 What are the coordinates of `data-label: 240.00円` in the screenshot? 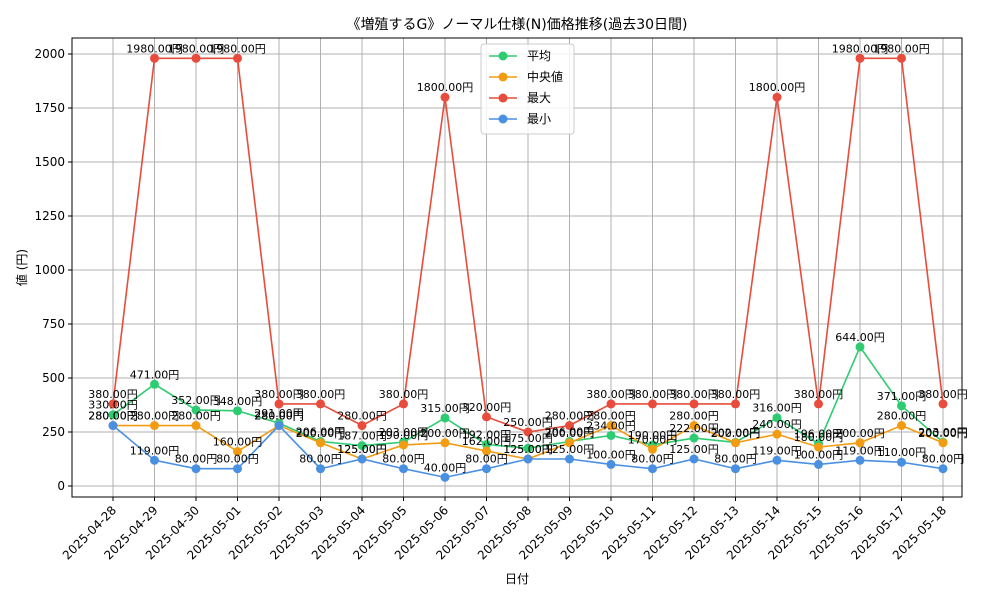 It's located at (777, 424).